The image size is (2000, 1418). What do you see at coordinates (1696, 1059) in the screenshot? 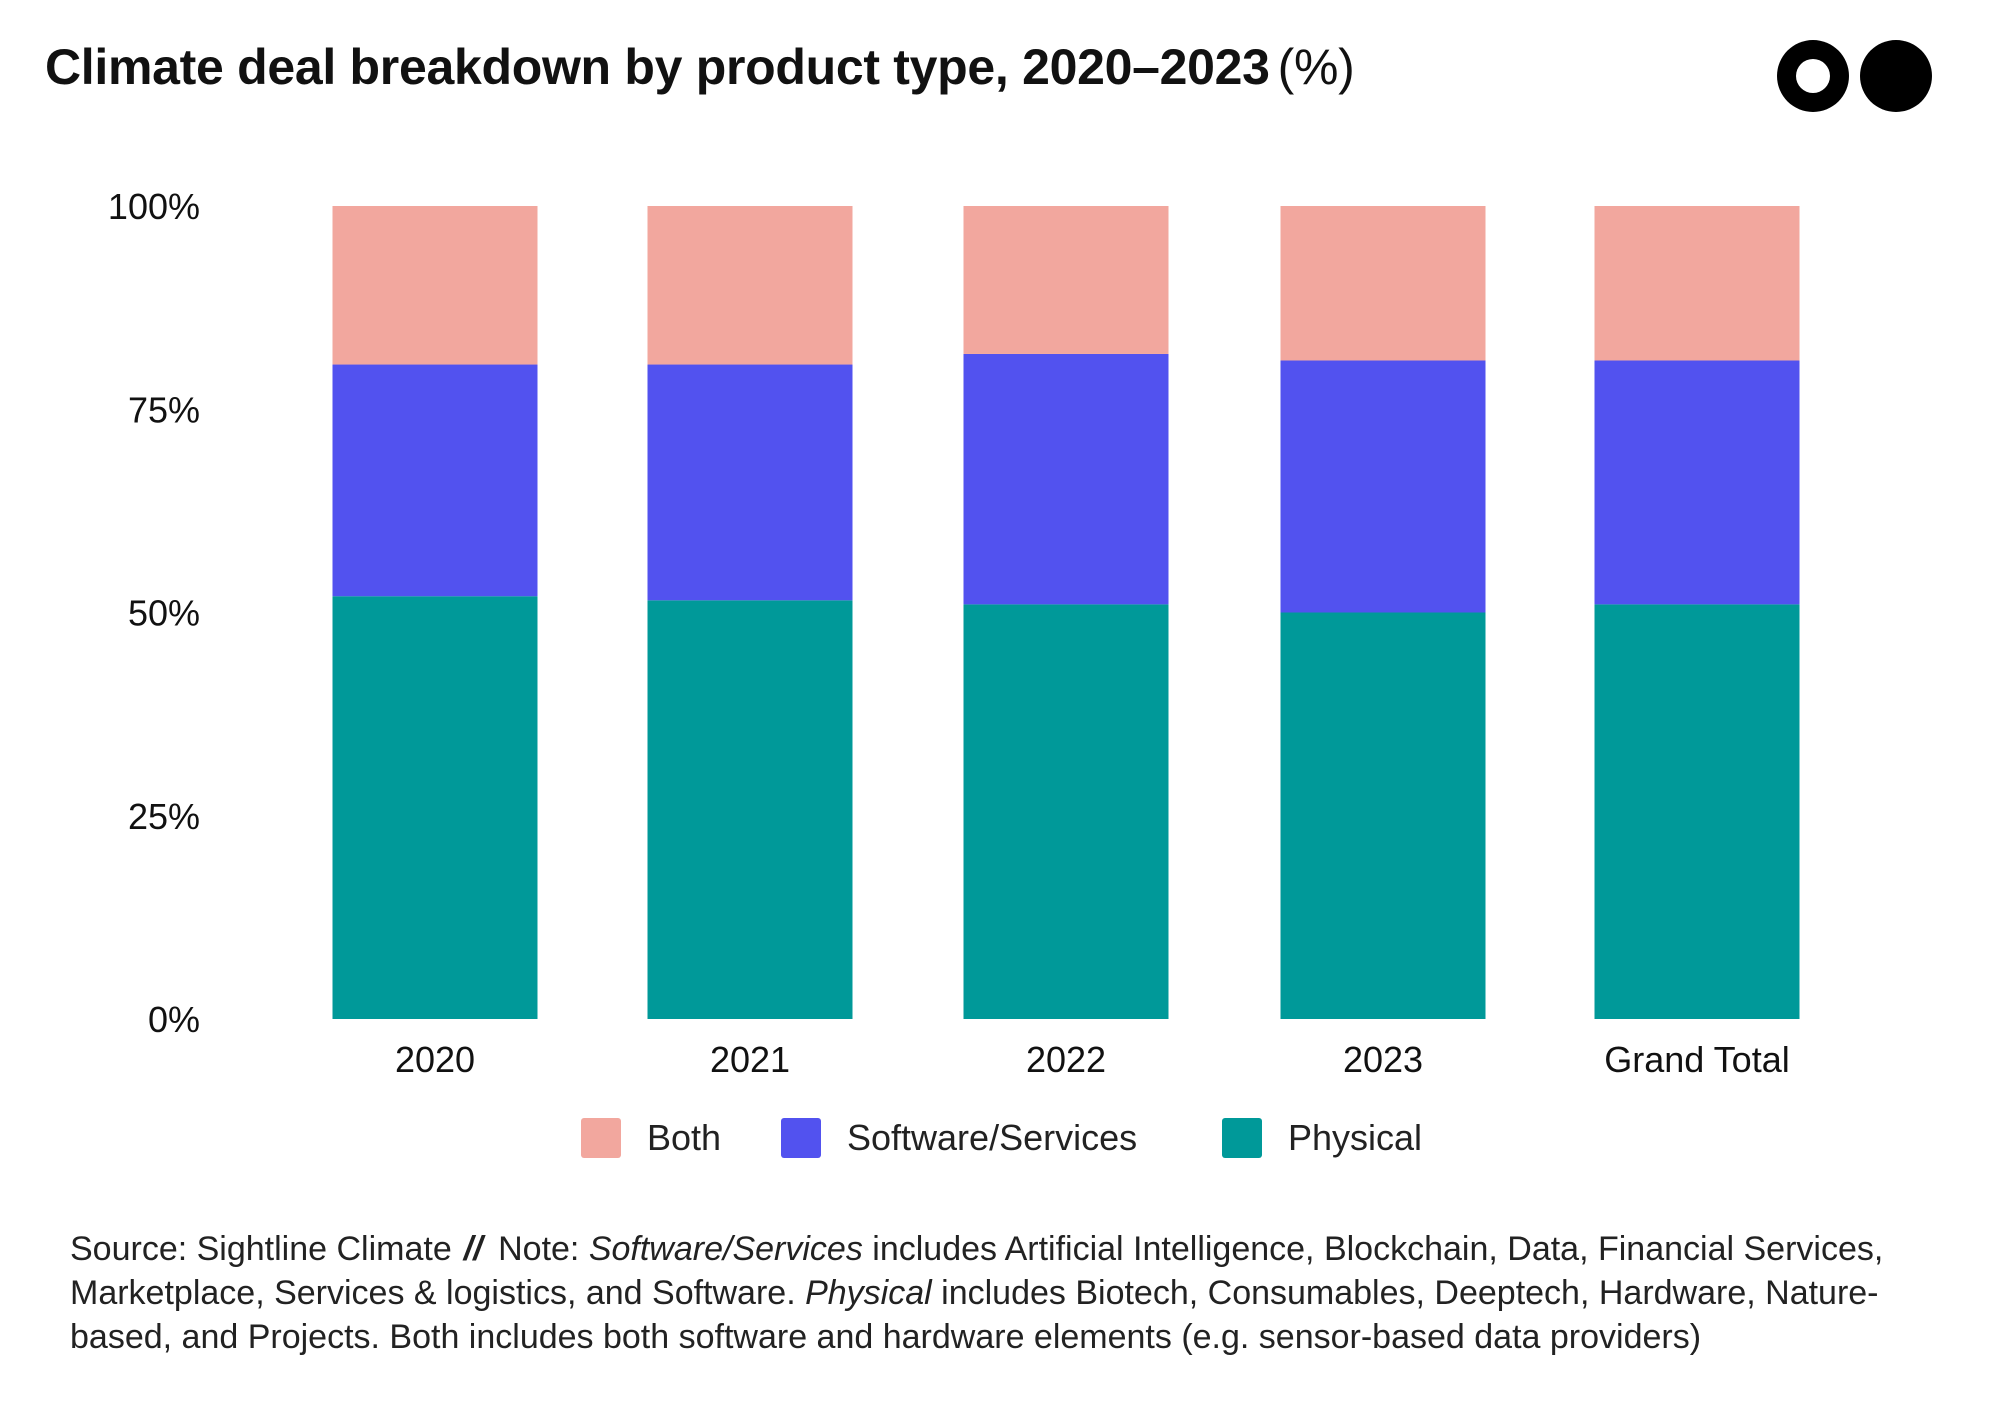
I see `x-tick-label-grand-total: Grand Total` at bounding box center [1696, 1059].